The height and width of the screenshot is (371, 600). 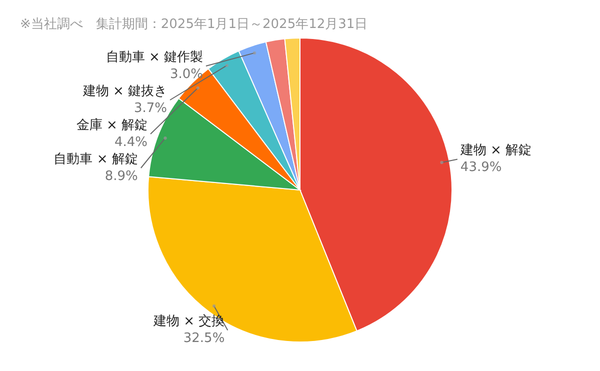 What do you see at coordinates (188, 321) in the screenshot?
I see `slice-label: 建物 × 交換` at bounding box center [188, 321].